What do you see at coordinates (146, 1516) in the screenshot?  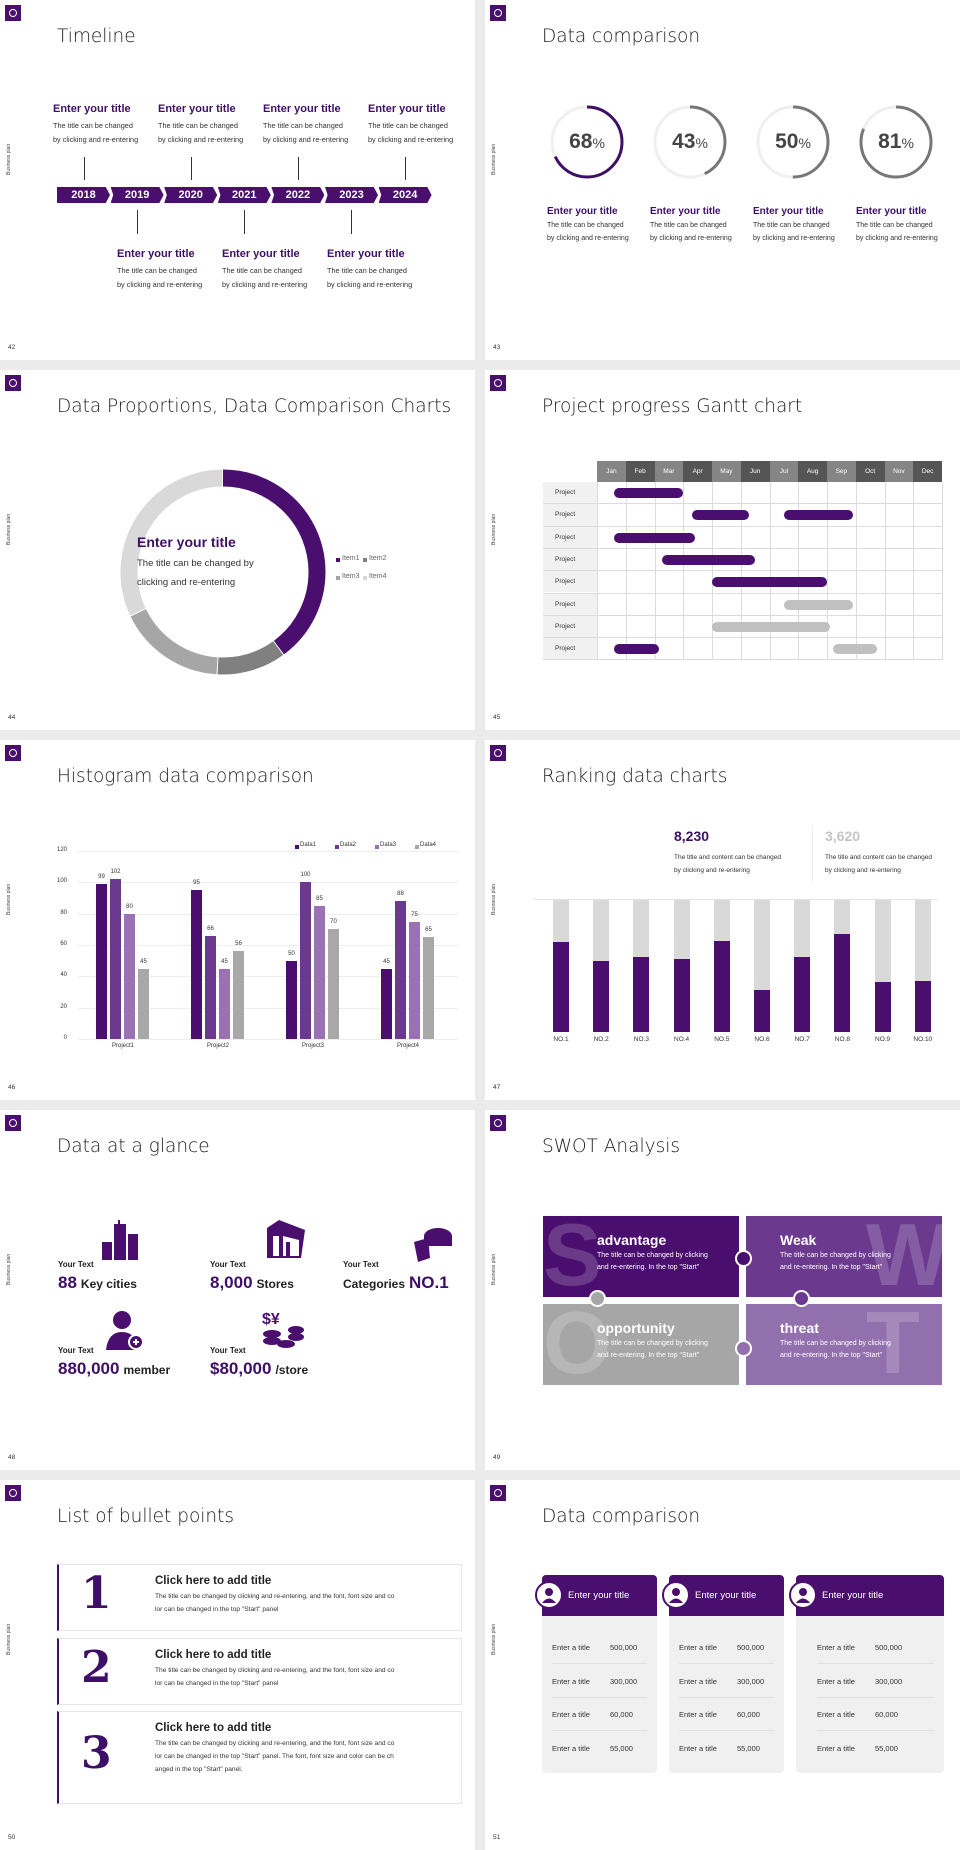 I see `slide-title: List of bullet points` at bounding box center [146, 1516].